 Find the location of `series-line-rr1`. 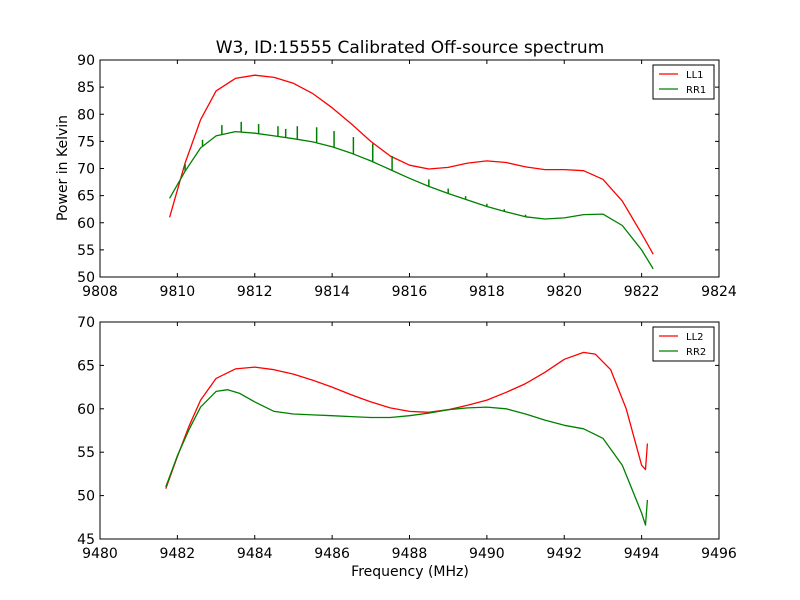

series-line-rr1 is located at coordinates (411, 200).